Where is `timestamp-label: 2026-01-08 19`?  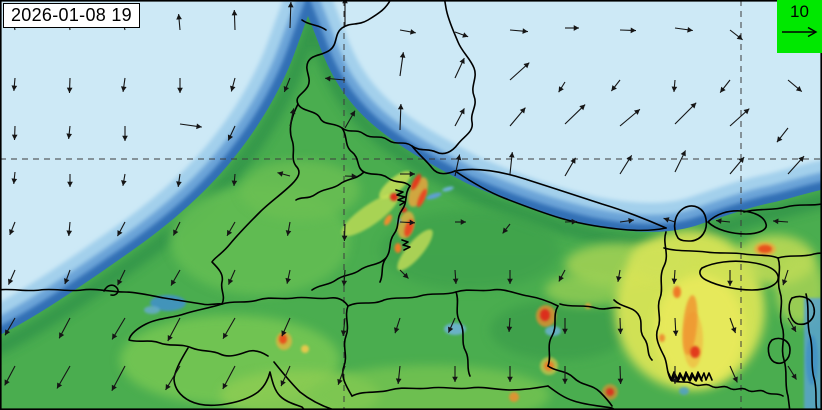 timestamp-label: 2026-01-08 19 is located at coordinates (71, 15).